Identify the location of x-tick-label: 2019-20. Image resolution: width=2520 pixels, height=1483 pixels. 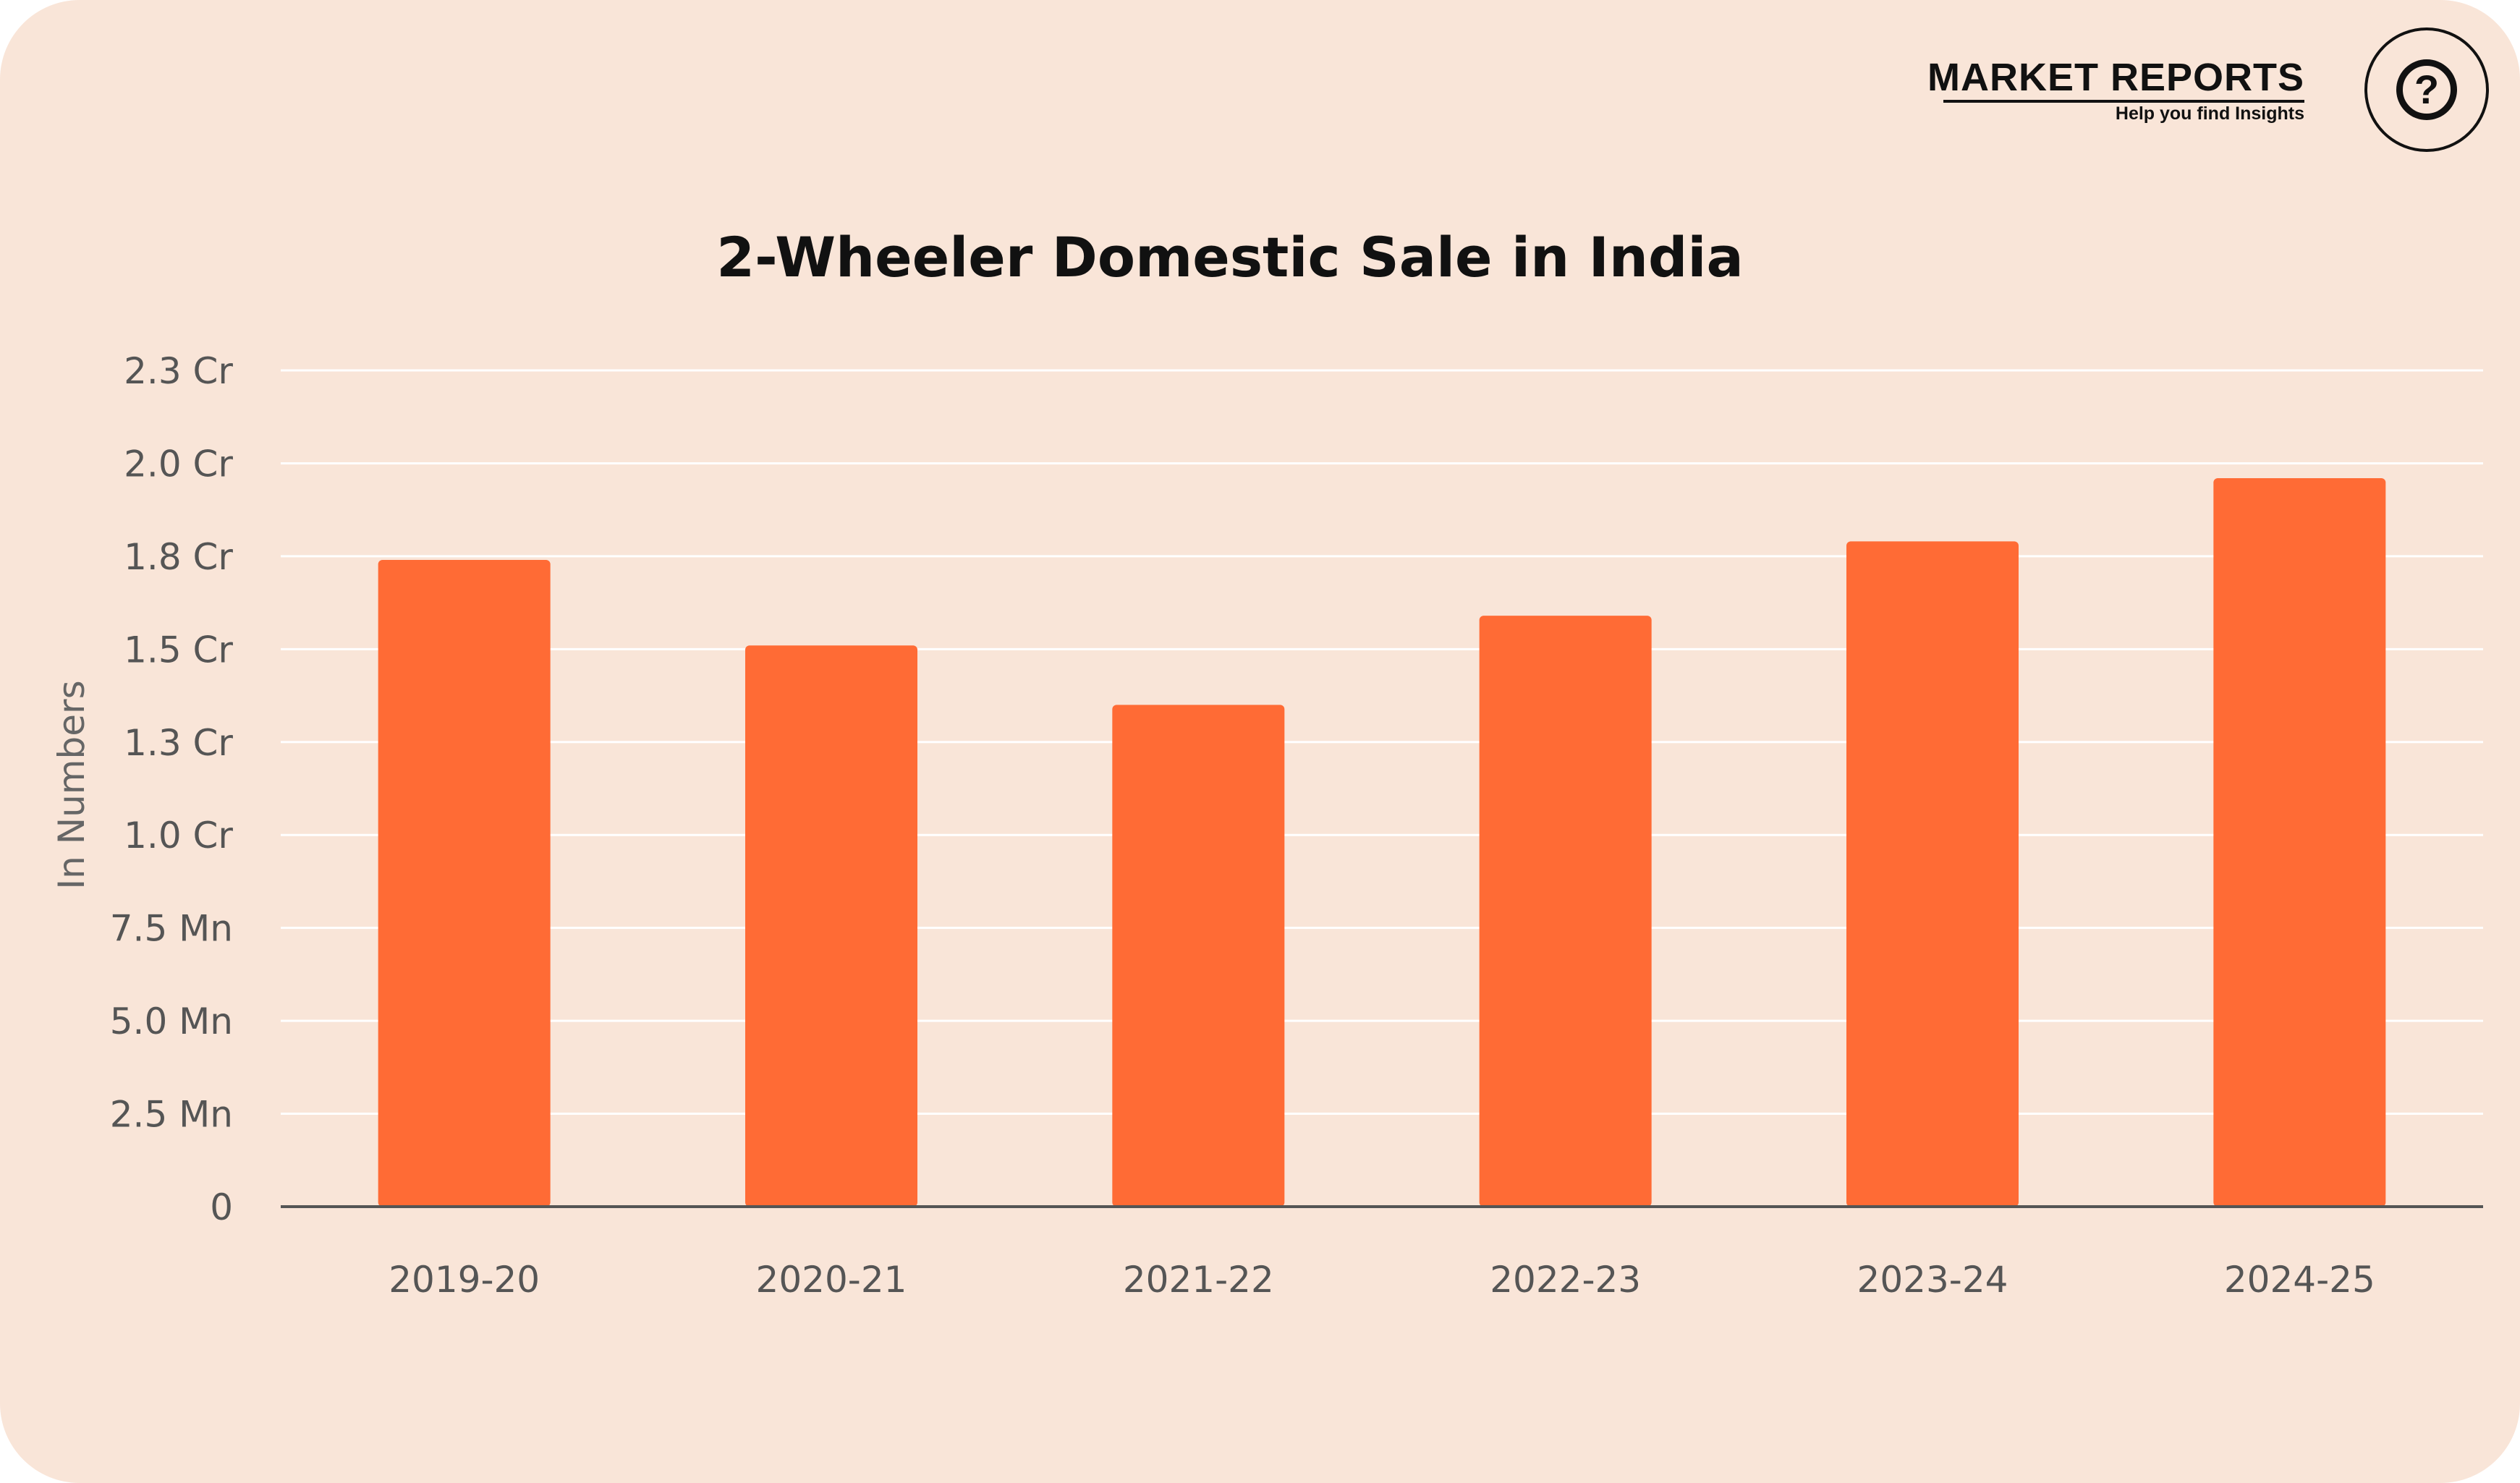
(465, 1280).